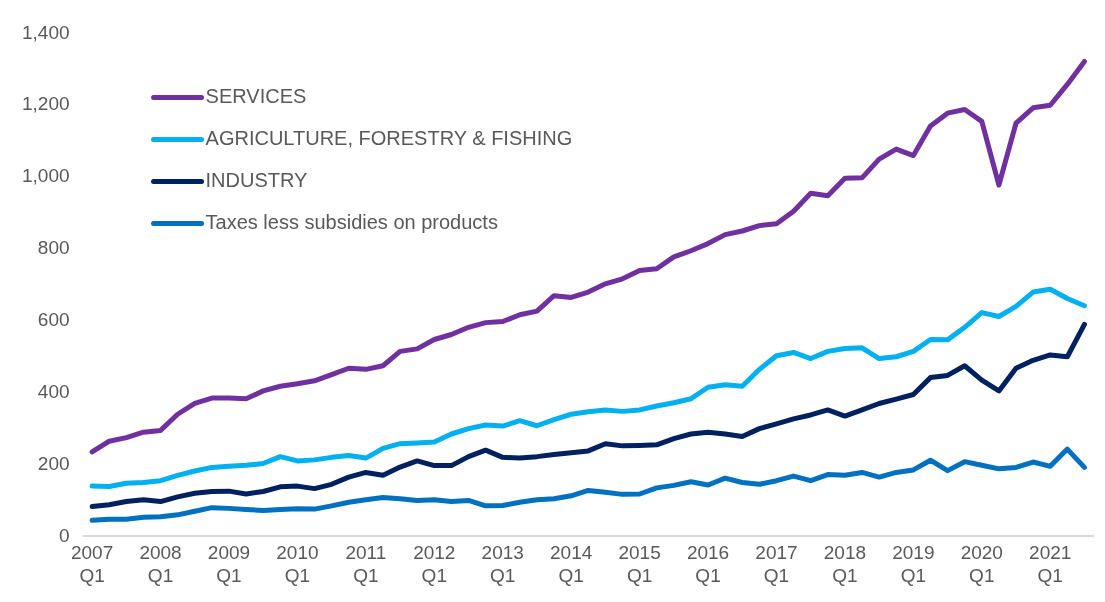  Describe the element at coordinates (571, 564) in the screenshot. I see `x-tick-label: 2014 Q1` at that location.